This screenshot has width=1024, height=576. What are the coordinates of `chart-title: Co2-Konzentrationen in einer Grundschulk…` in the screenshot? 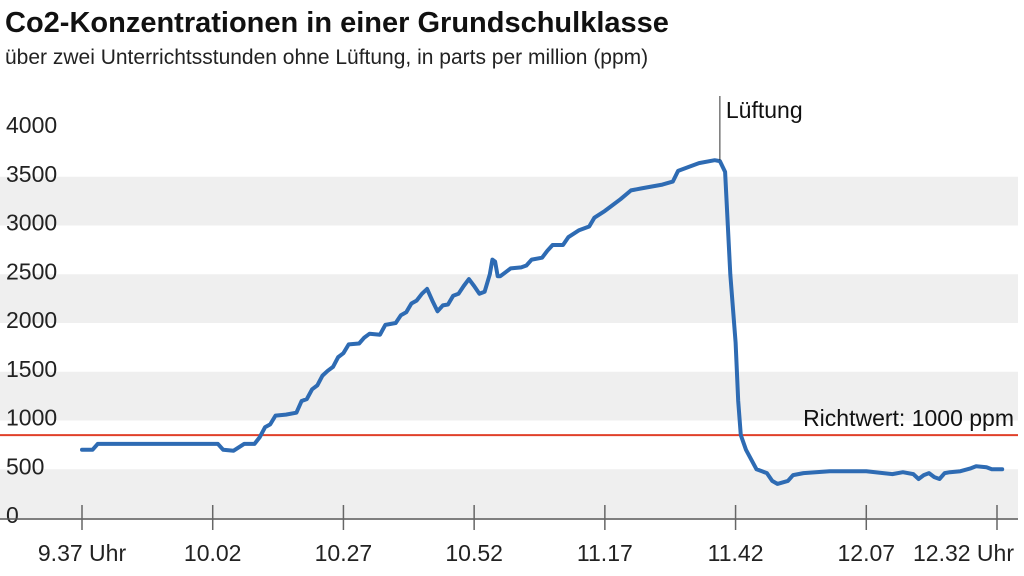 It's located at (337, 23).